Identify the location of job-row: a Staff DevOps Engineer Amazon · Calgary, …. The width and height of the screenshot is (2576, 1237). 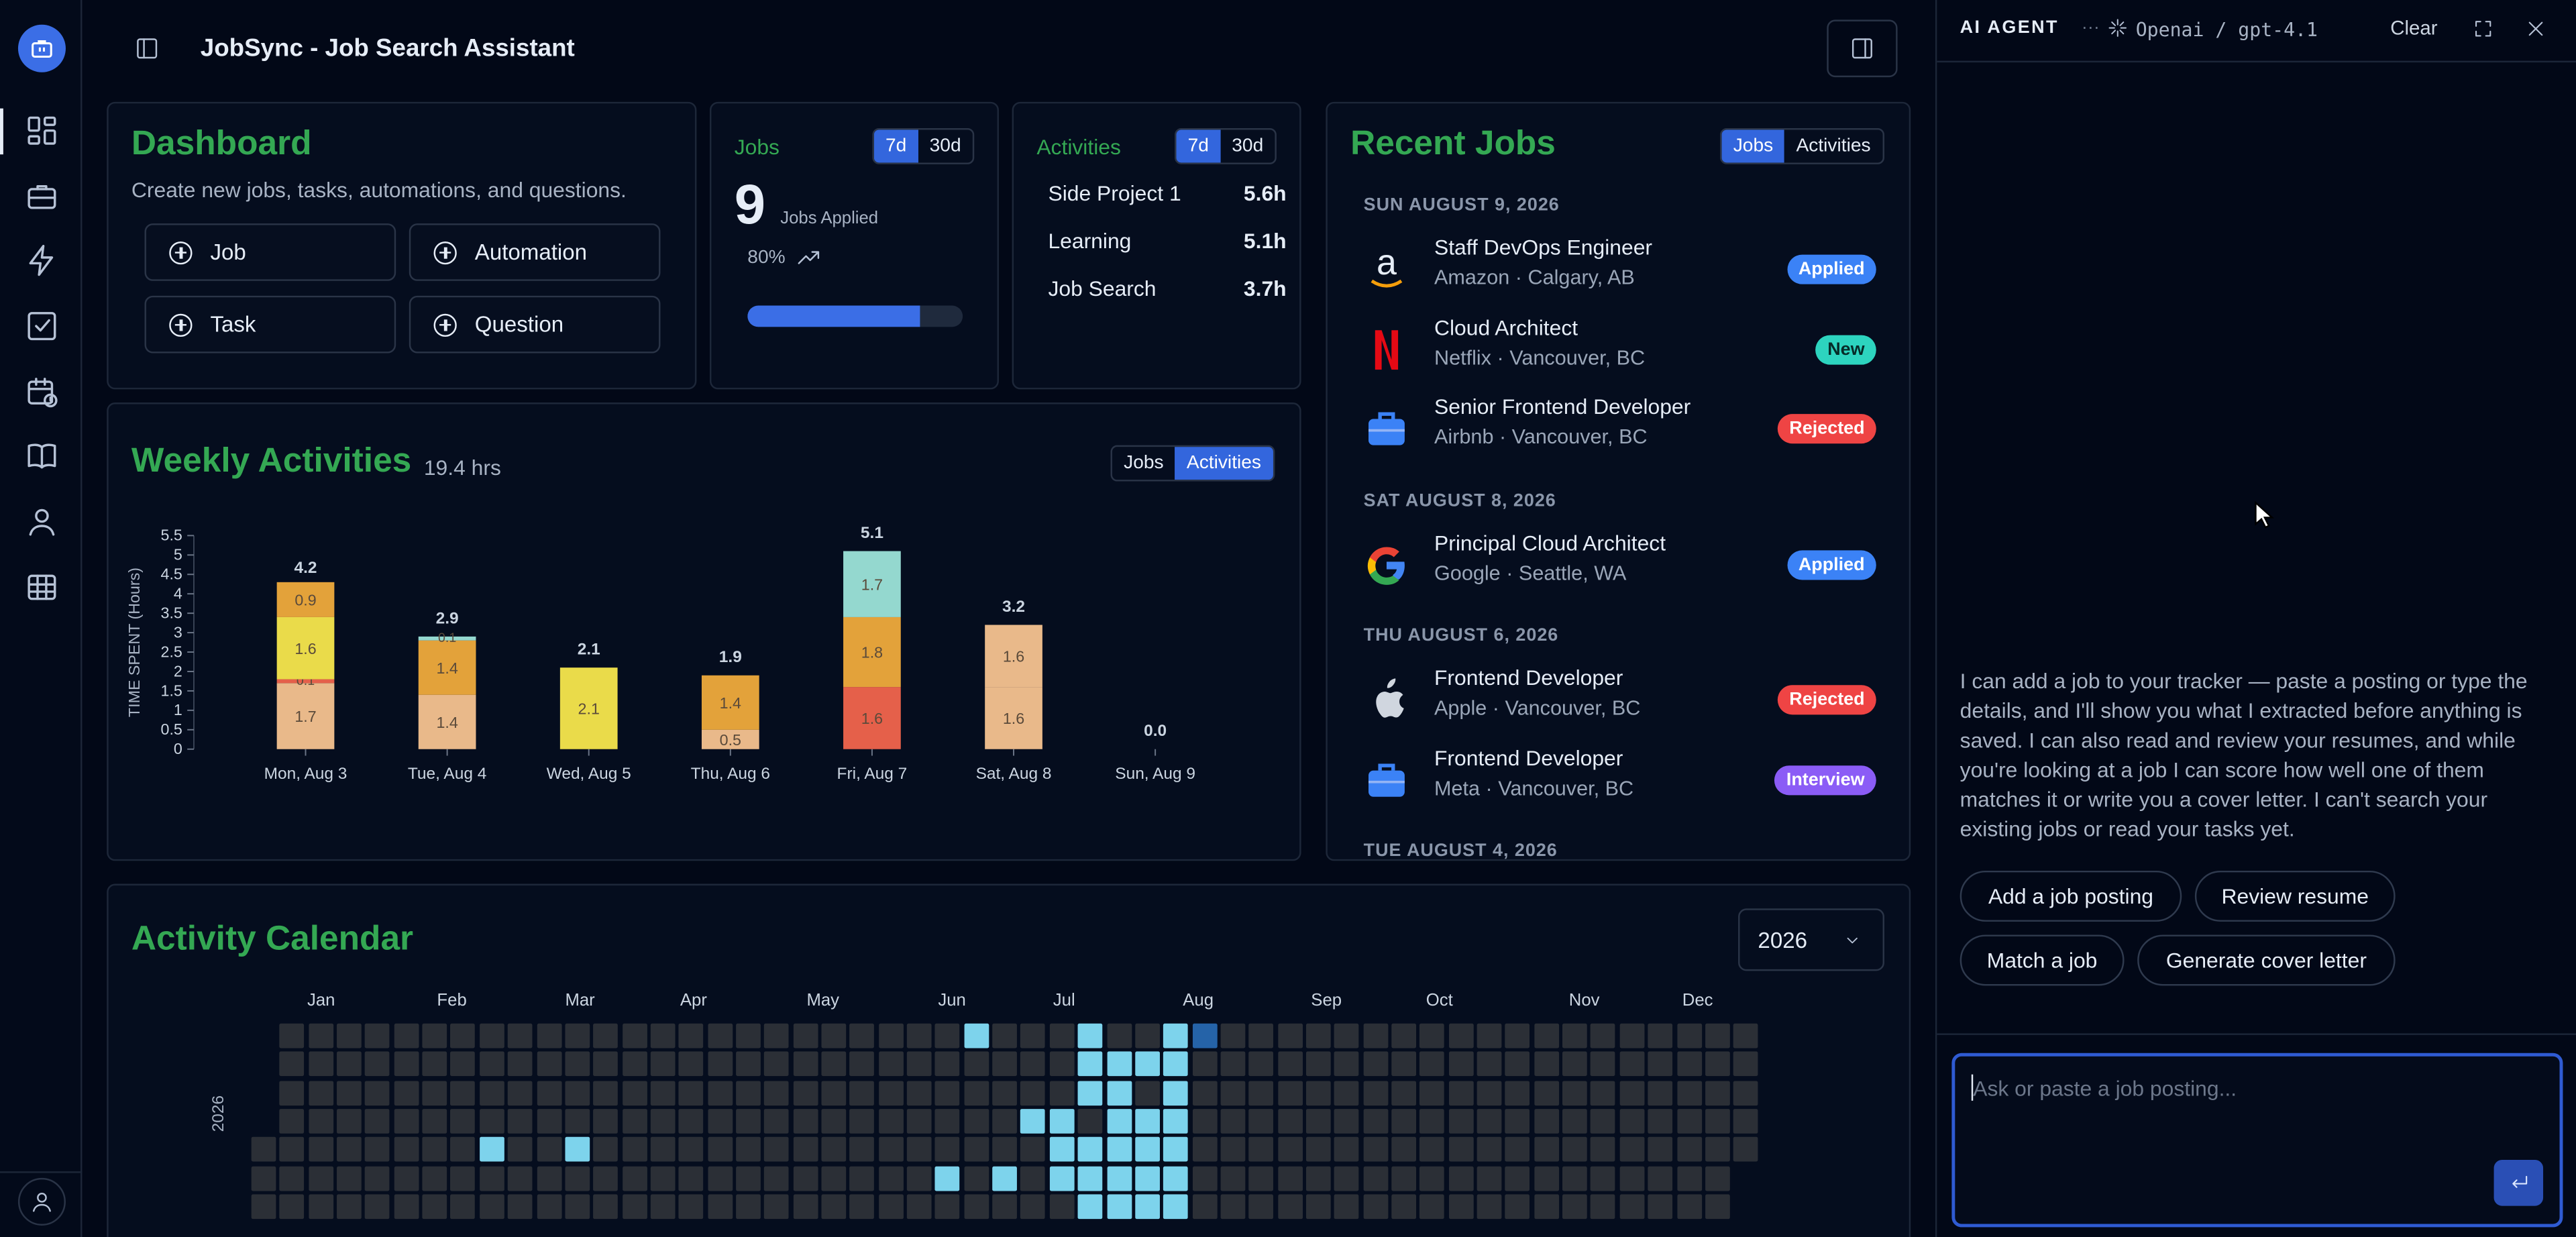
(1618, 273).